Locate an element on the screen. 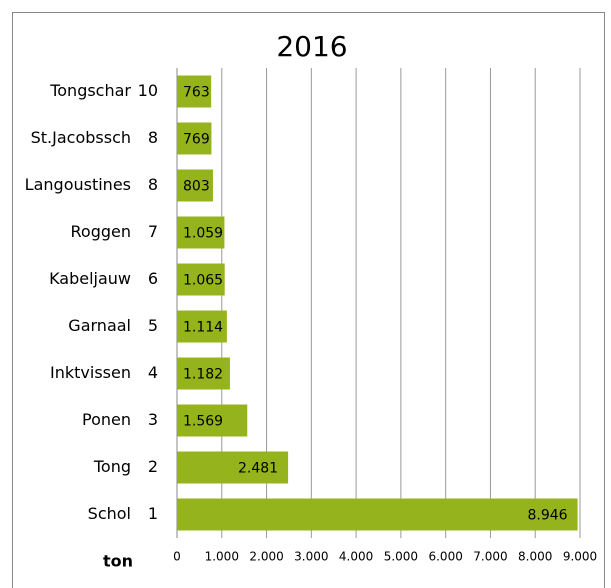 This screenshot has height=588, width=611. y-tick-label: Inktvissen is located at coordinates (90, 372).